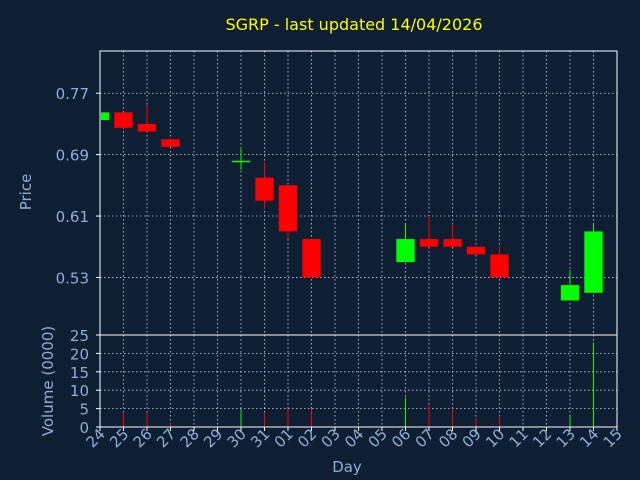  I want to click on x-tick-label: 29, so click(213, 438).